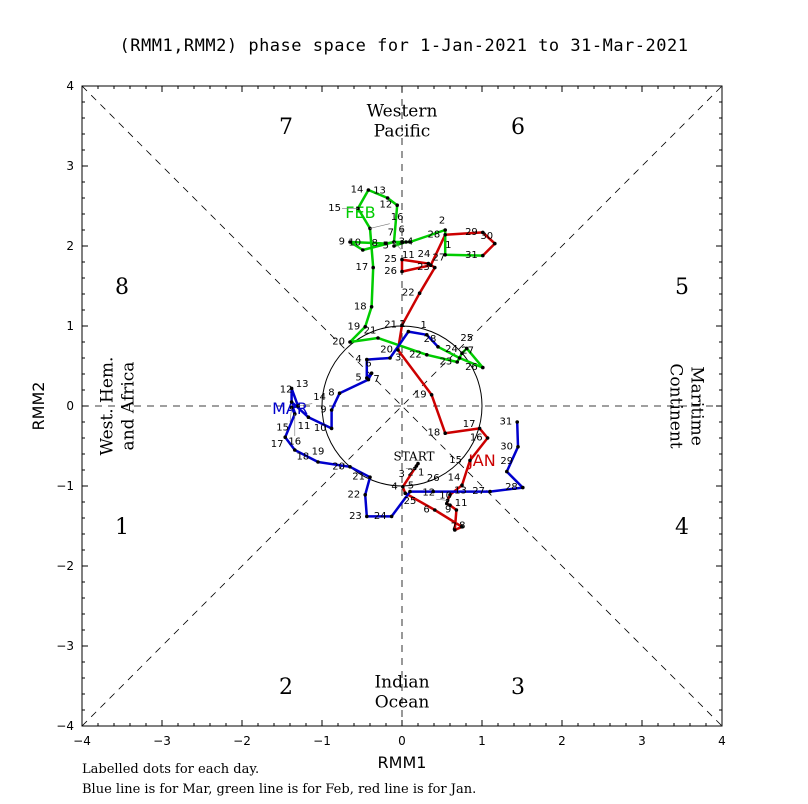 The height and width of the screenshot is (804, 808). Describe the element at coordinates (390, 325) in the screenshot. I see `day-label: 21` at that location.